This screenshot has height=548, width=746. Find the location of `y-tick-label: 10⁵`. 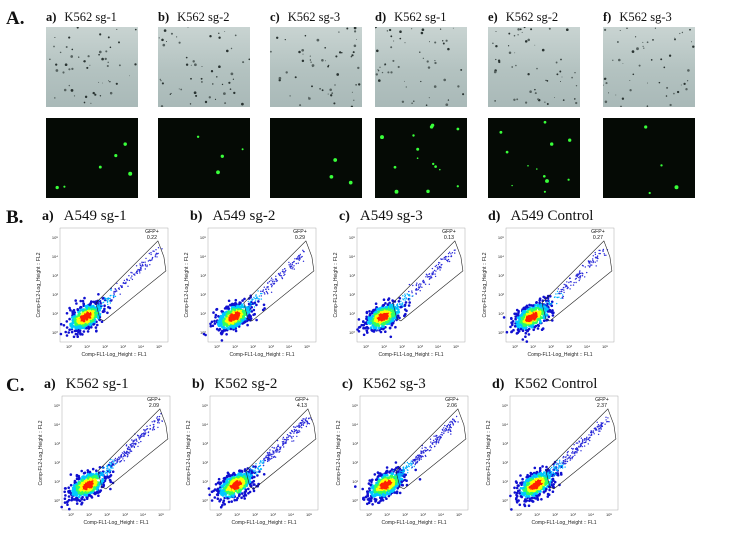

y-tick-label: 10⁵ is located at coordinates (501, 237).